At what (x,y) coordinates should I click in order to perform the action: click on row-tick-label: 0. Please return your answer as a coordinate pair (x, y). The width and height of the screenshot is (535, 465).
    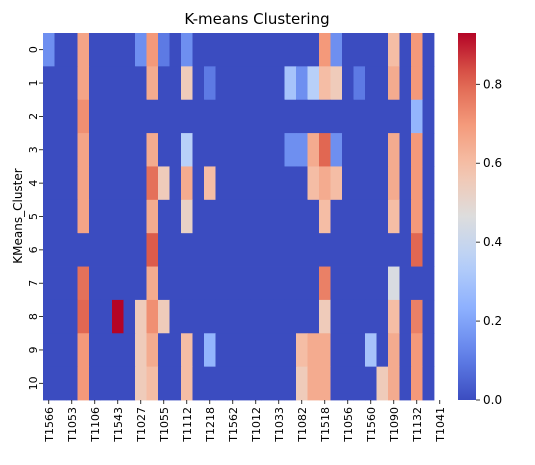
    Looking at the image, I should click on (33, 49).